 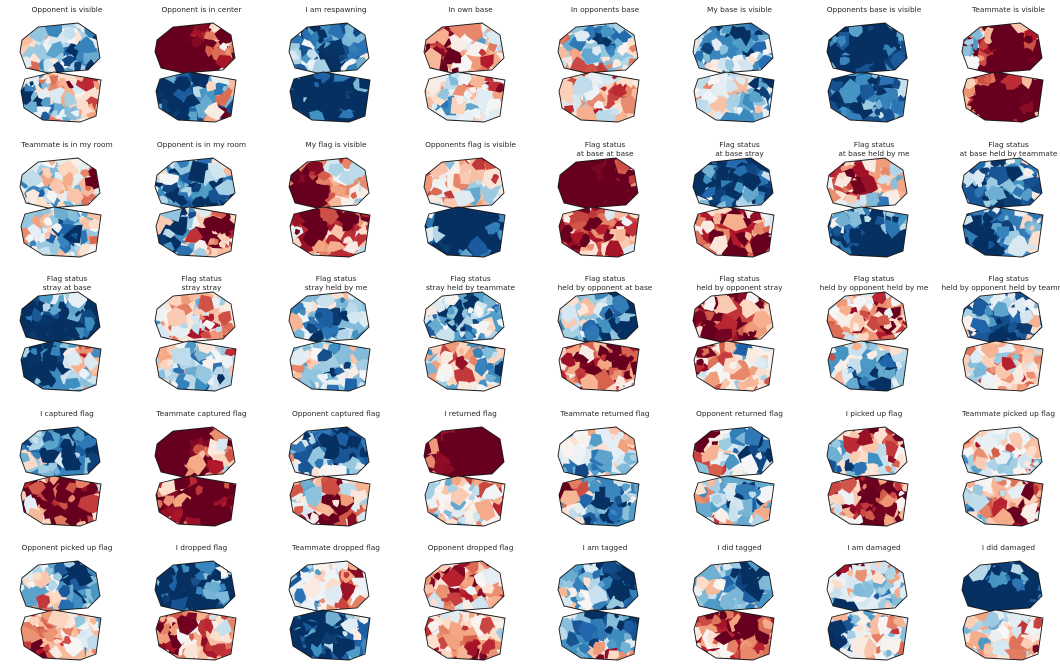 I want to click on panel: Opponents base is visible, so click(x=874, y=67).